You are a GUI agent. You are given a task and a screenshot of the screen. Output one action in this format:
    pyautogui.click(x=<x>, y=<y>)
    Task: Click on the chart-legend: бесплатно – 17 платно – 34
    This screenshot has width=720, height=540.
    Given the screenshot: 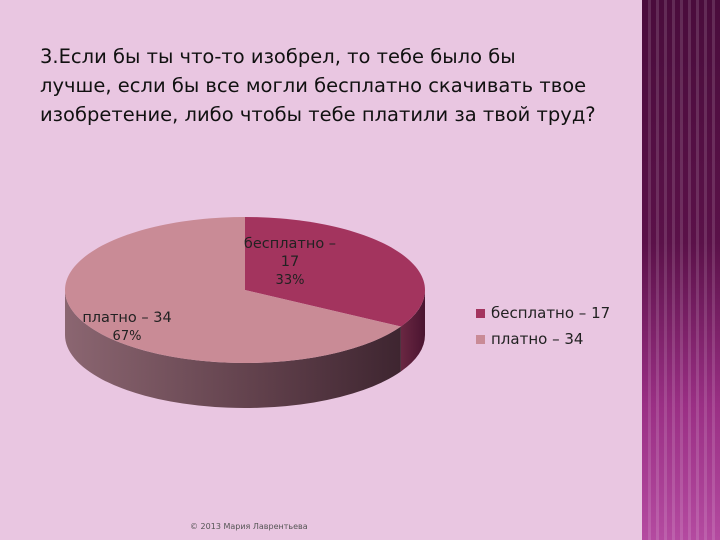 What is the action you would take?
    pyautogui.click(x=543, y=326)
    